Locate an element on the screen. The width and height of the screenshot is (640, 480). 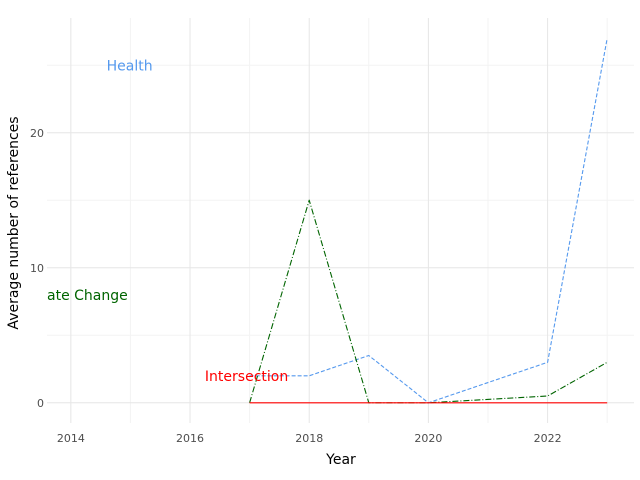
x-tick-label: 2018 is located at coordinates (309, 438).